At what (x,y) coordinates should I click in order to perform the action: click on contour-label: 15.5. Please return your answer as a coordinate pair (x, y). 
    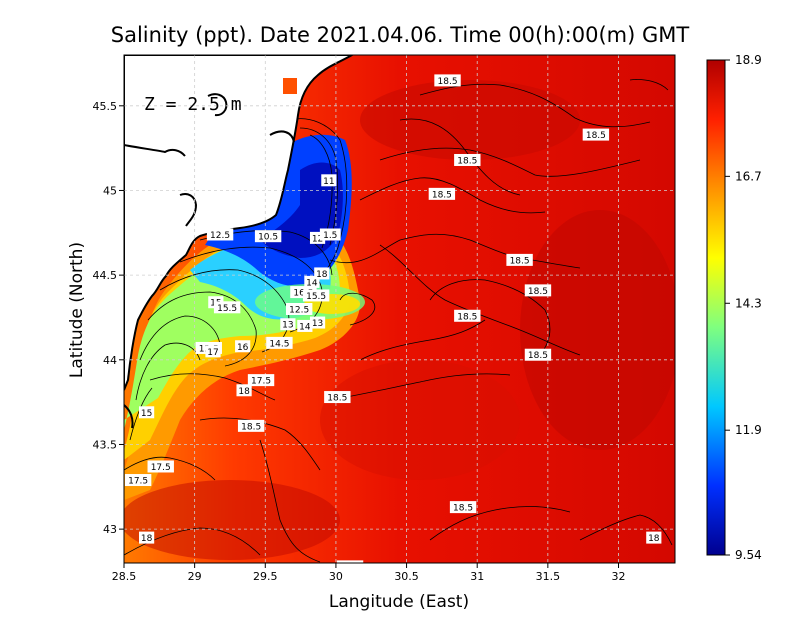
    Looking at the image, I should click on (227, 307).